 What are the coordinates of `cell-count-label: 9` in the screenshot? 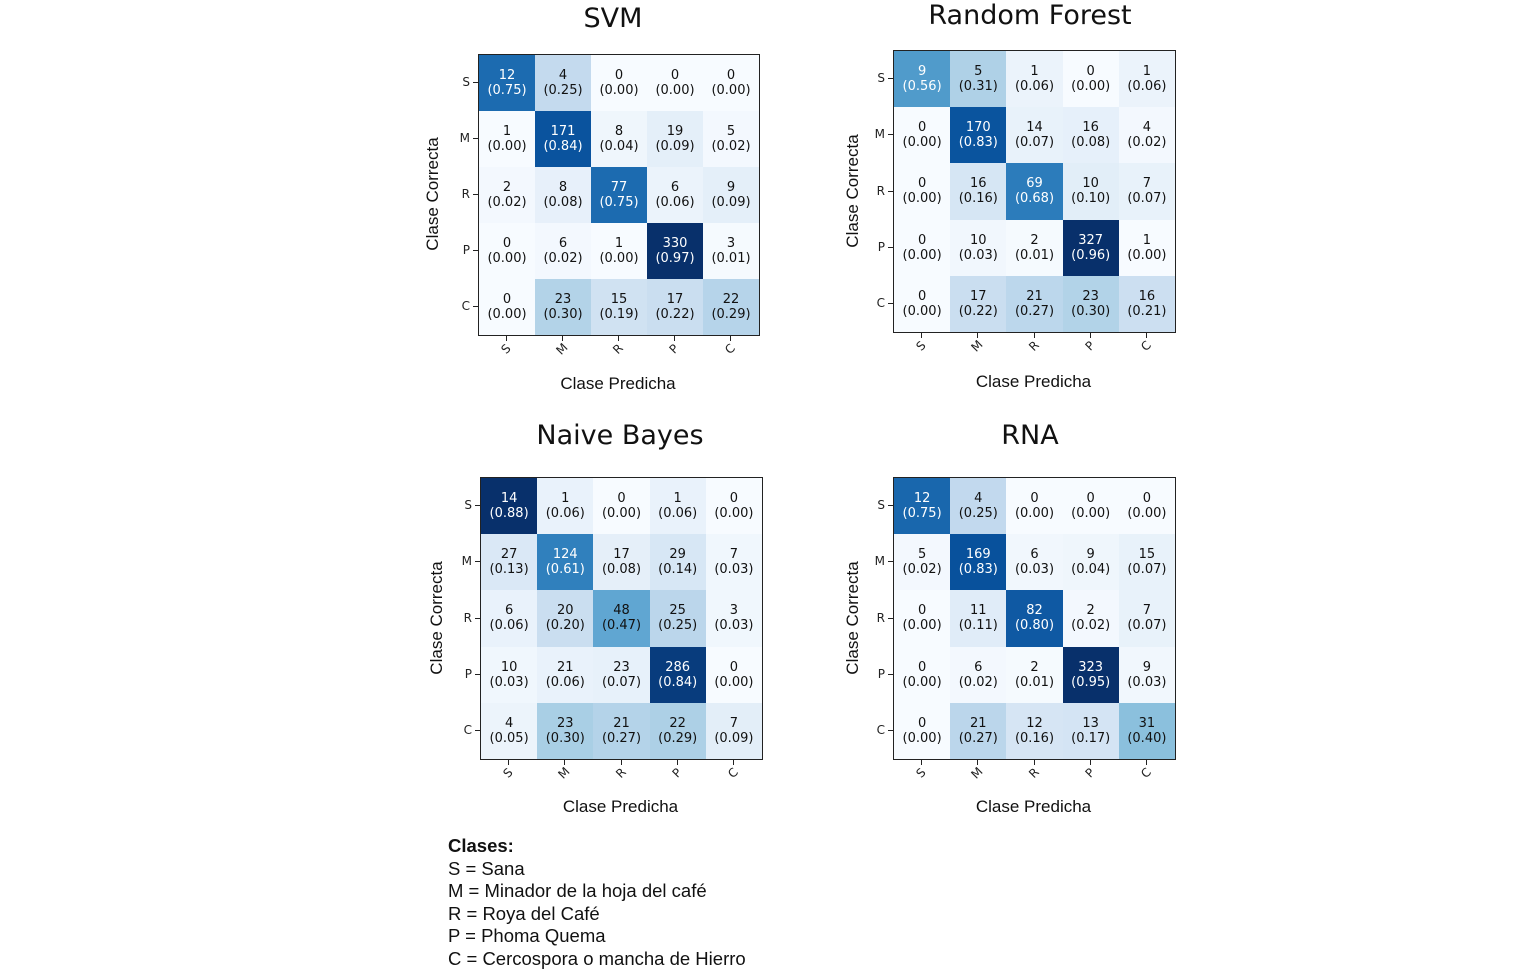 It's located at (1147, 667).